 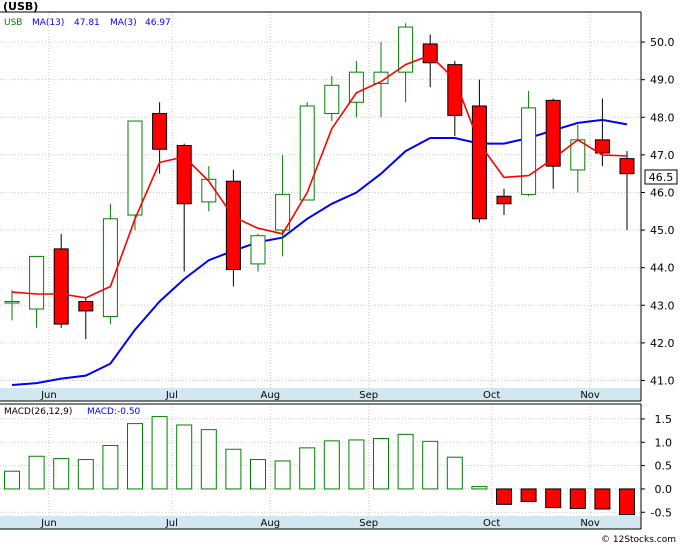 What do you see at coordinates (271, 523) in the screenshot?
I see `macd-x-tick-label: Aug` at bounding box center [271, 523].